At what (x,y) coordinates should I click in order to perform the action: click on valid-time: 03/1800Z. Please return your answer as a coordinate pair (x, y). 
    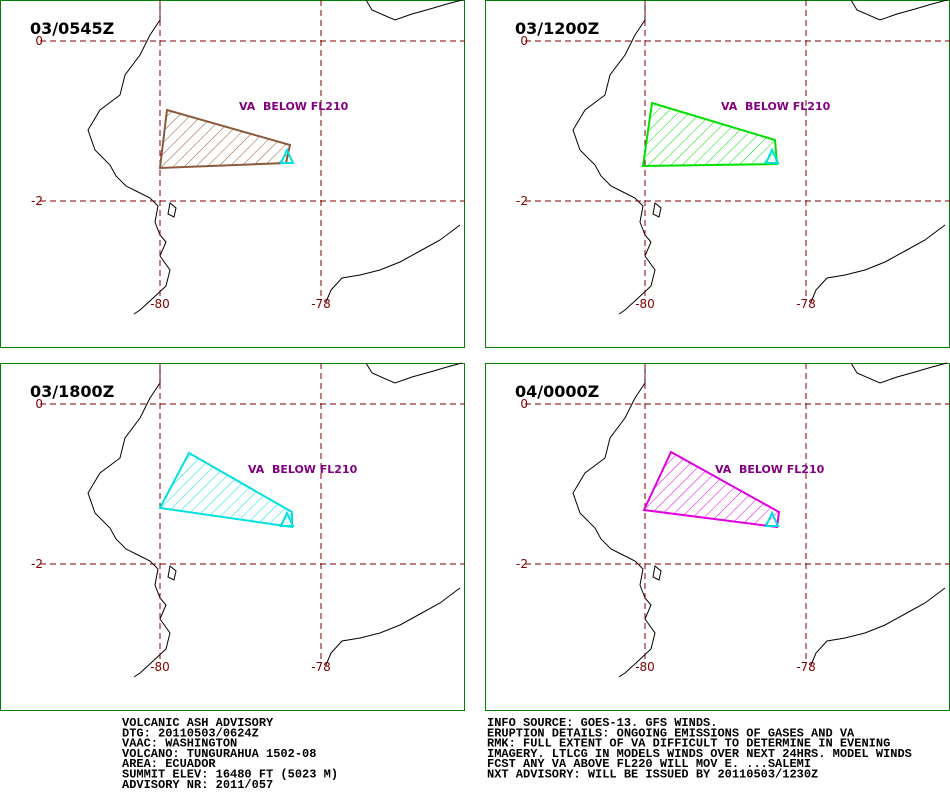
    Looking at the image, I should click on (72, 391).